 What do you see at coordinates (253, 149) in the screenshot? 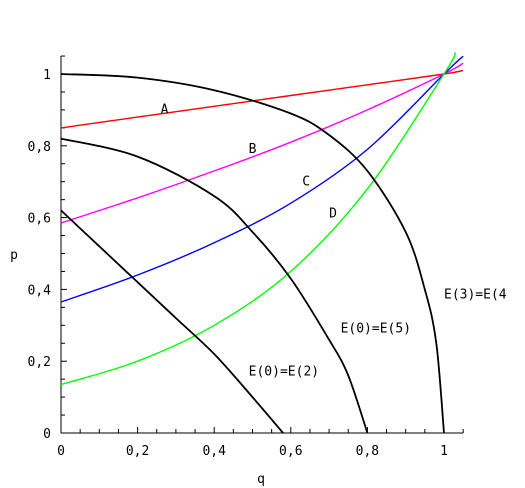
I see `curve-label-1: B` at bounding box center [253, 149].